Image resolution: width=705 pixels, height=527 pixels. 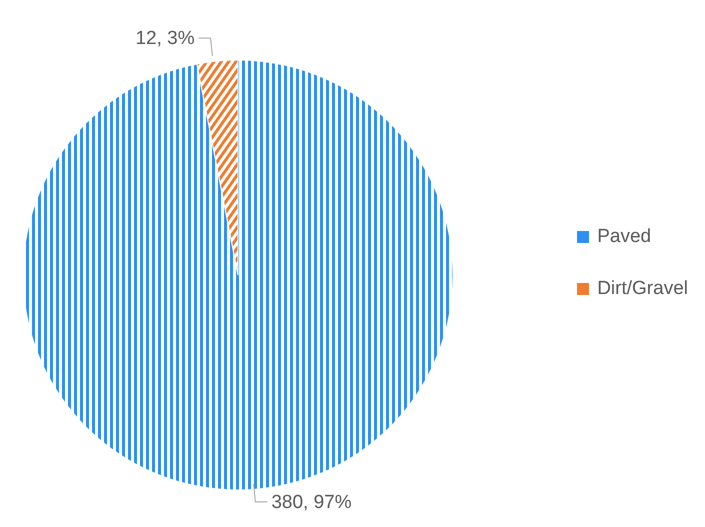 I want to click on legend-label: Dirt/Gravel, so click(x=642, y=289).